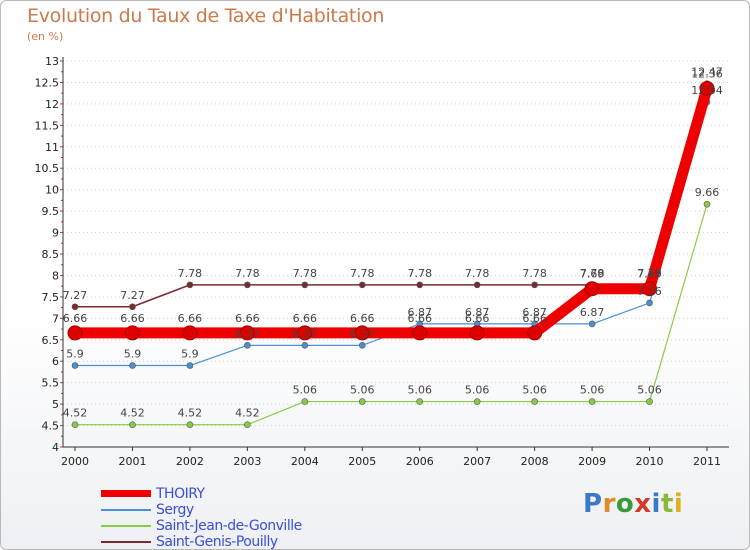 The height and width of the screenshot is (550, 750). Describe the element at coordinates (51, 297) in the screenshot. I see `y-tick-label: 7.5` at that location.